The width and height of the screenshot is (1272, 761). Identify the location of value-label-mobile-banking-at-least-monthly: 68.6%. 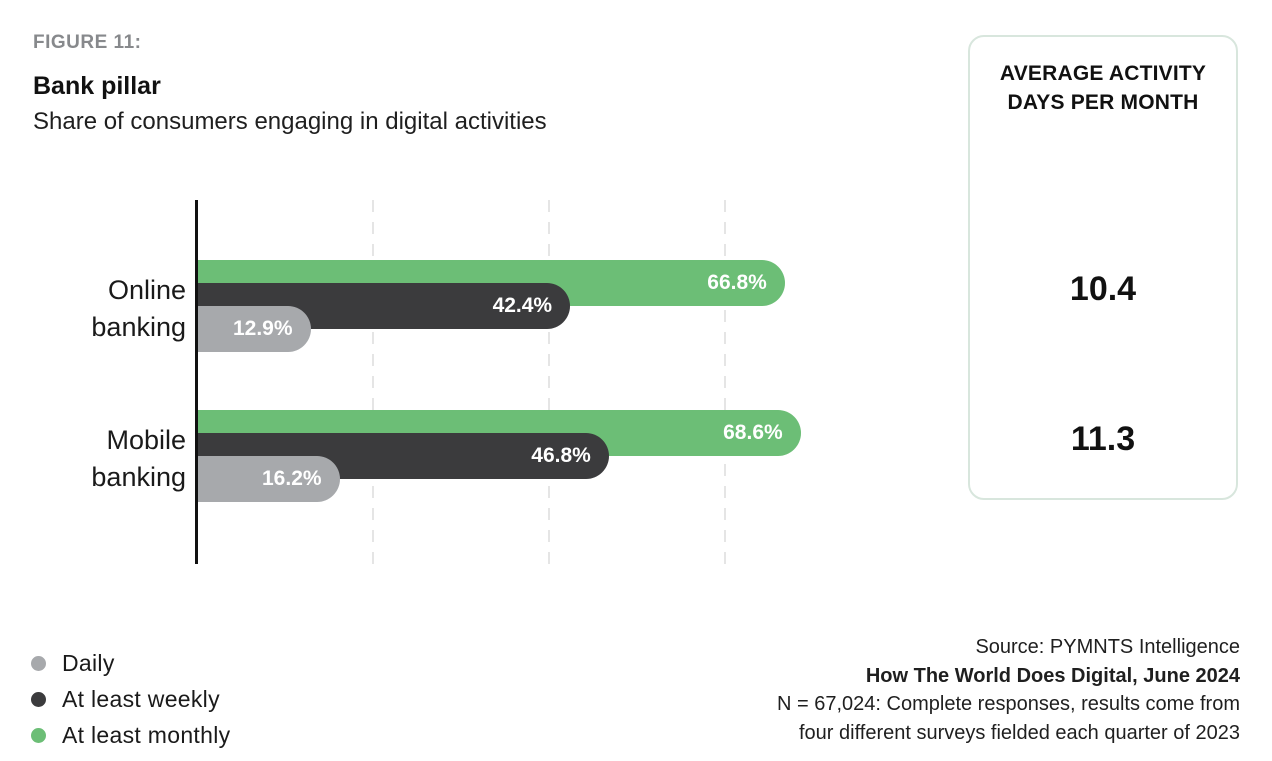
(753, 432).